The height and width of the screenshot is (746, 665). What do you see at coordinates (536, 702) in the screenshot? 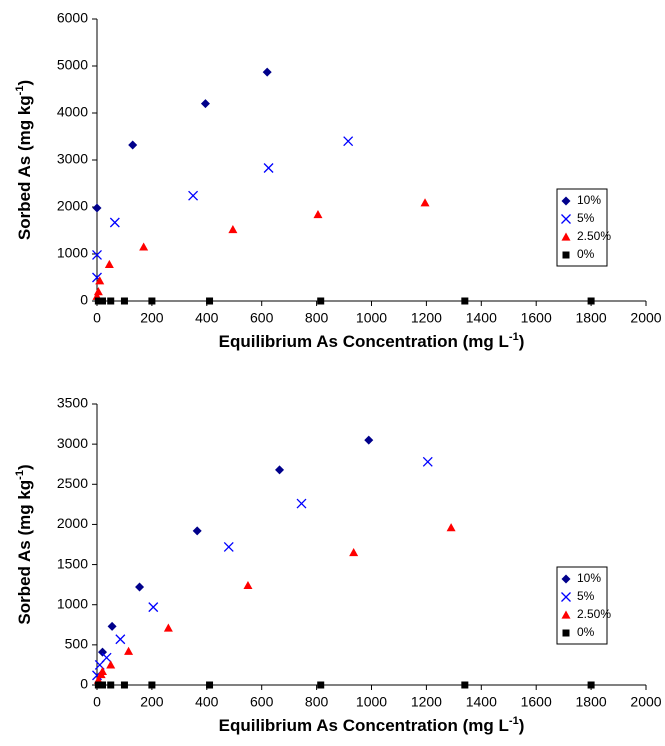
I see `x-tick-label: 1600` at bounding box center [536, 702].